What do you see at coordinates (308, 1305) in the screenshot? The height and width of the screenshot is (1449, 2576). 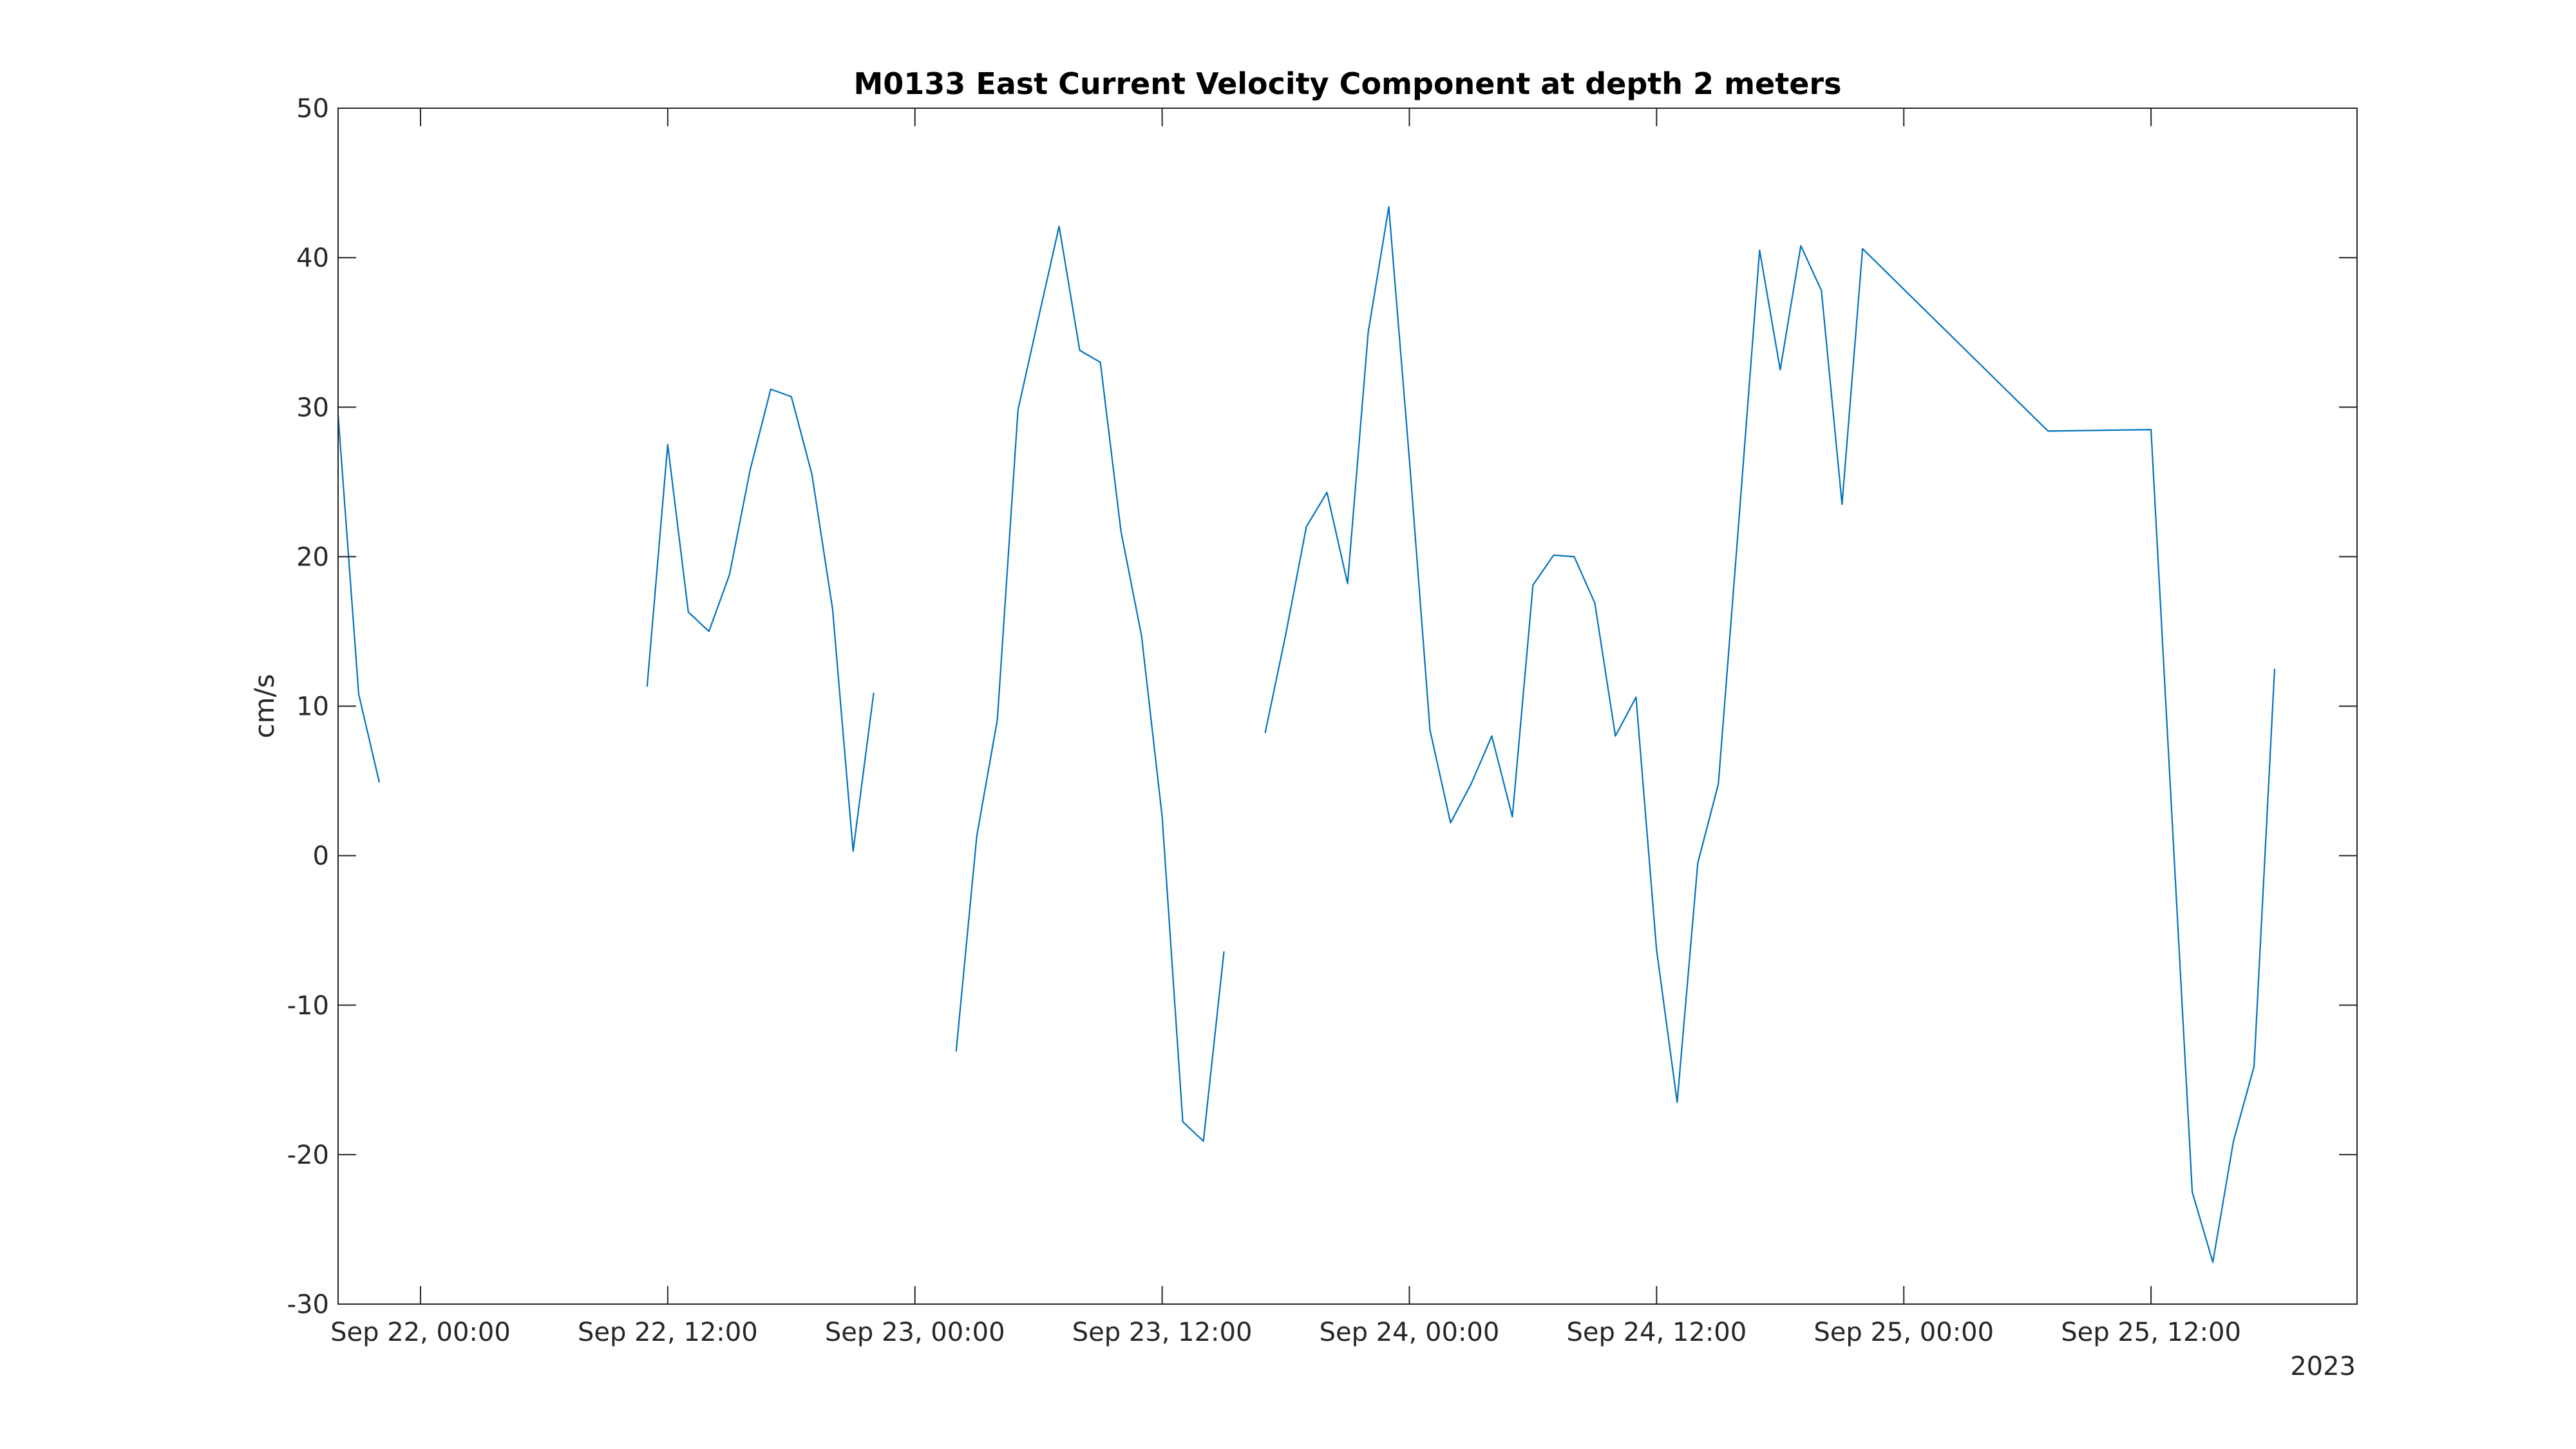 I see `y-tick-label: -30` at bounding box center [308, 1305].